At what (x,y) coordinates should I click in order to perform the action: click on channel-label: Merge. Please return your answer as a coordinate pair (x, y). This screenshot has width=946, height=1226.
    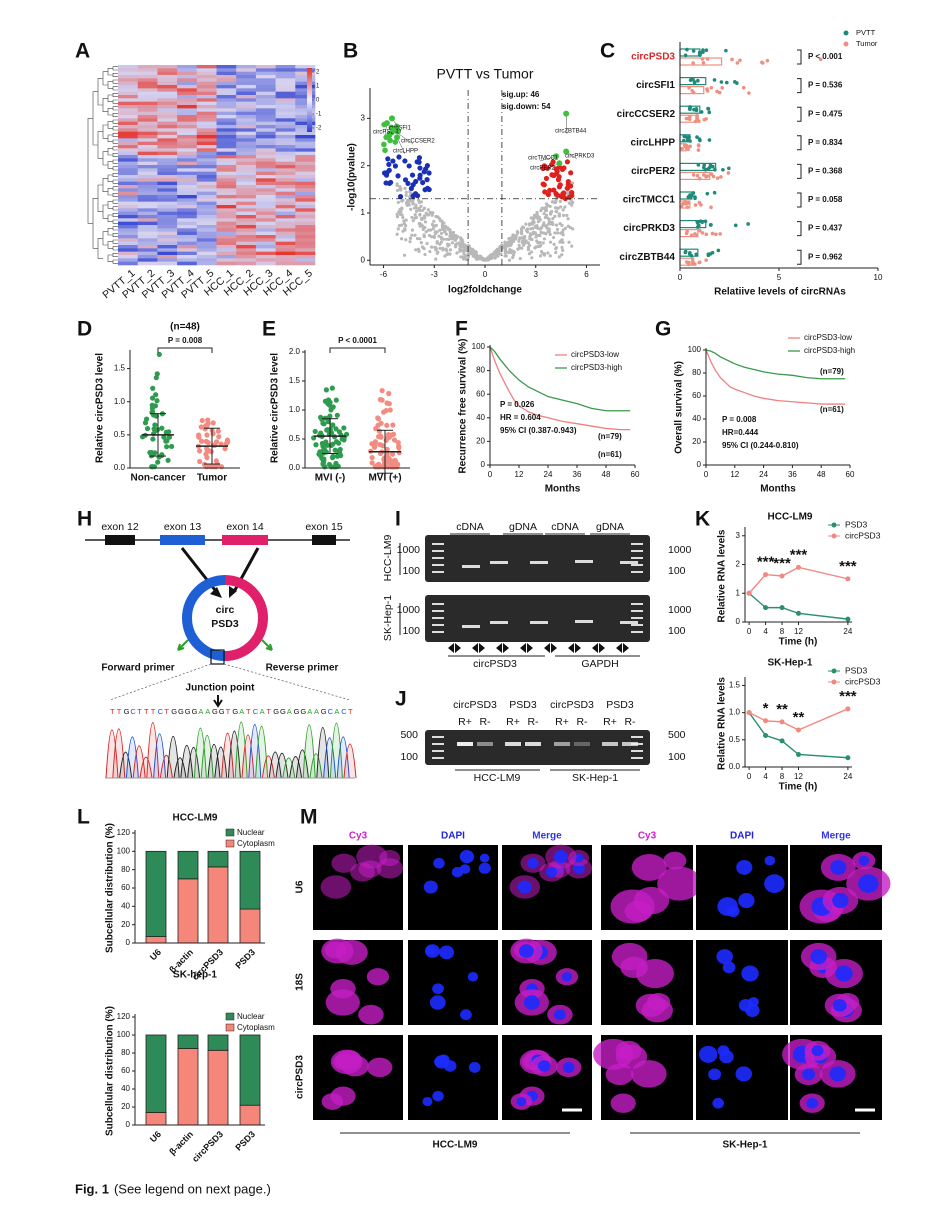
    Looking at the image, I should click on (547, 836).